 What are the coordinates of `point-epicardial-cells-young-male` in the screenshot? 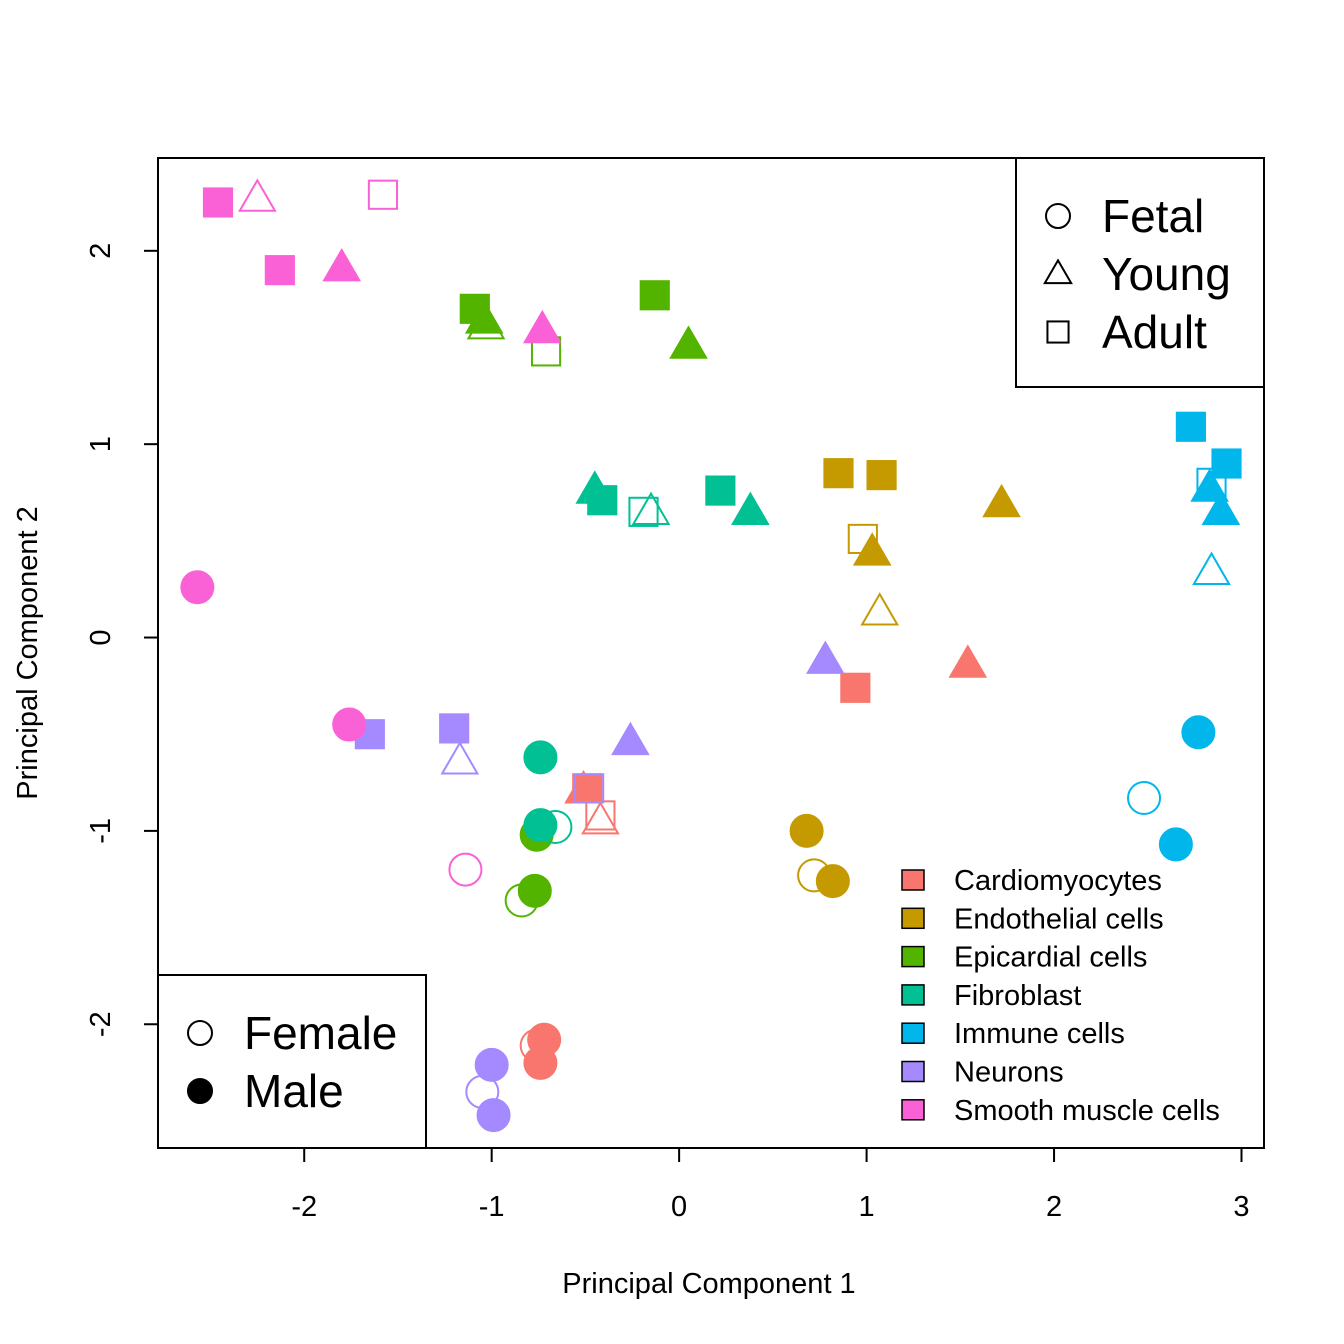 It's located at (688, 342).